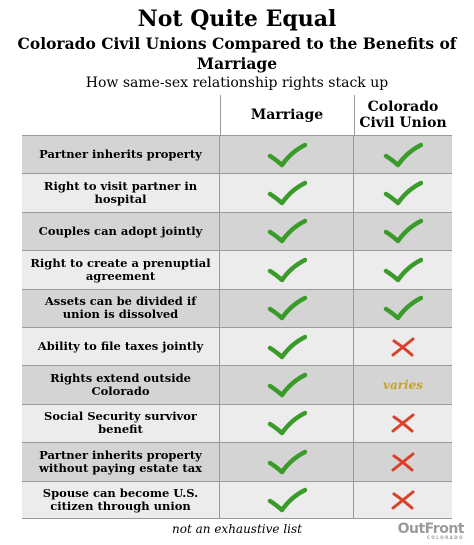 The height and width of the screenshot is (545, 474). I want to click on row-label: Social Security survivor benefit, so click(121, 423).